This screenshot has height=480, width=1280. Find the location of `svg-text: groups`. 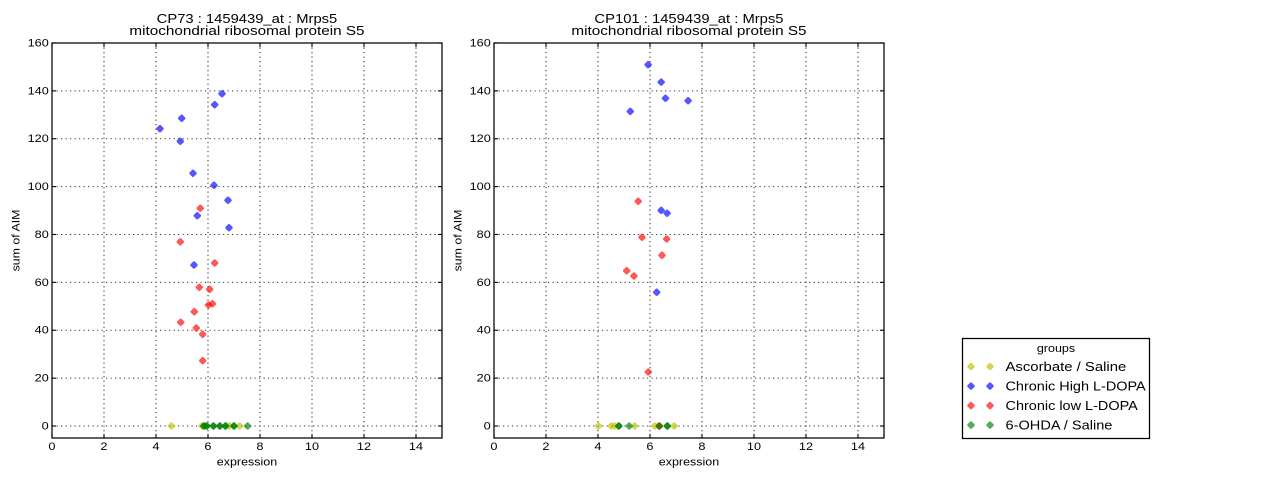

svg-text: groups is located at coordinates (1056, 349).